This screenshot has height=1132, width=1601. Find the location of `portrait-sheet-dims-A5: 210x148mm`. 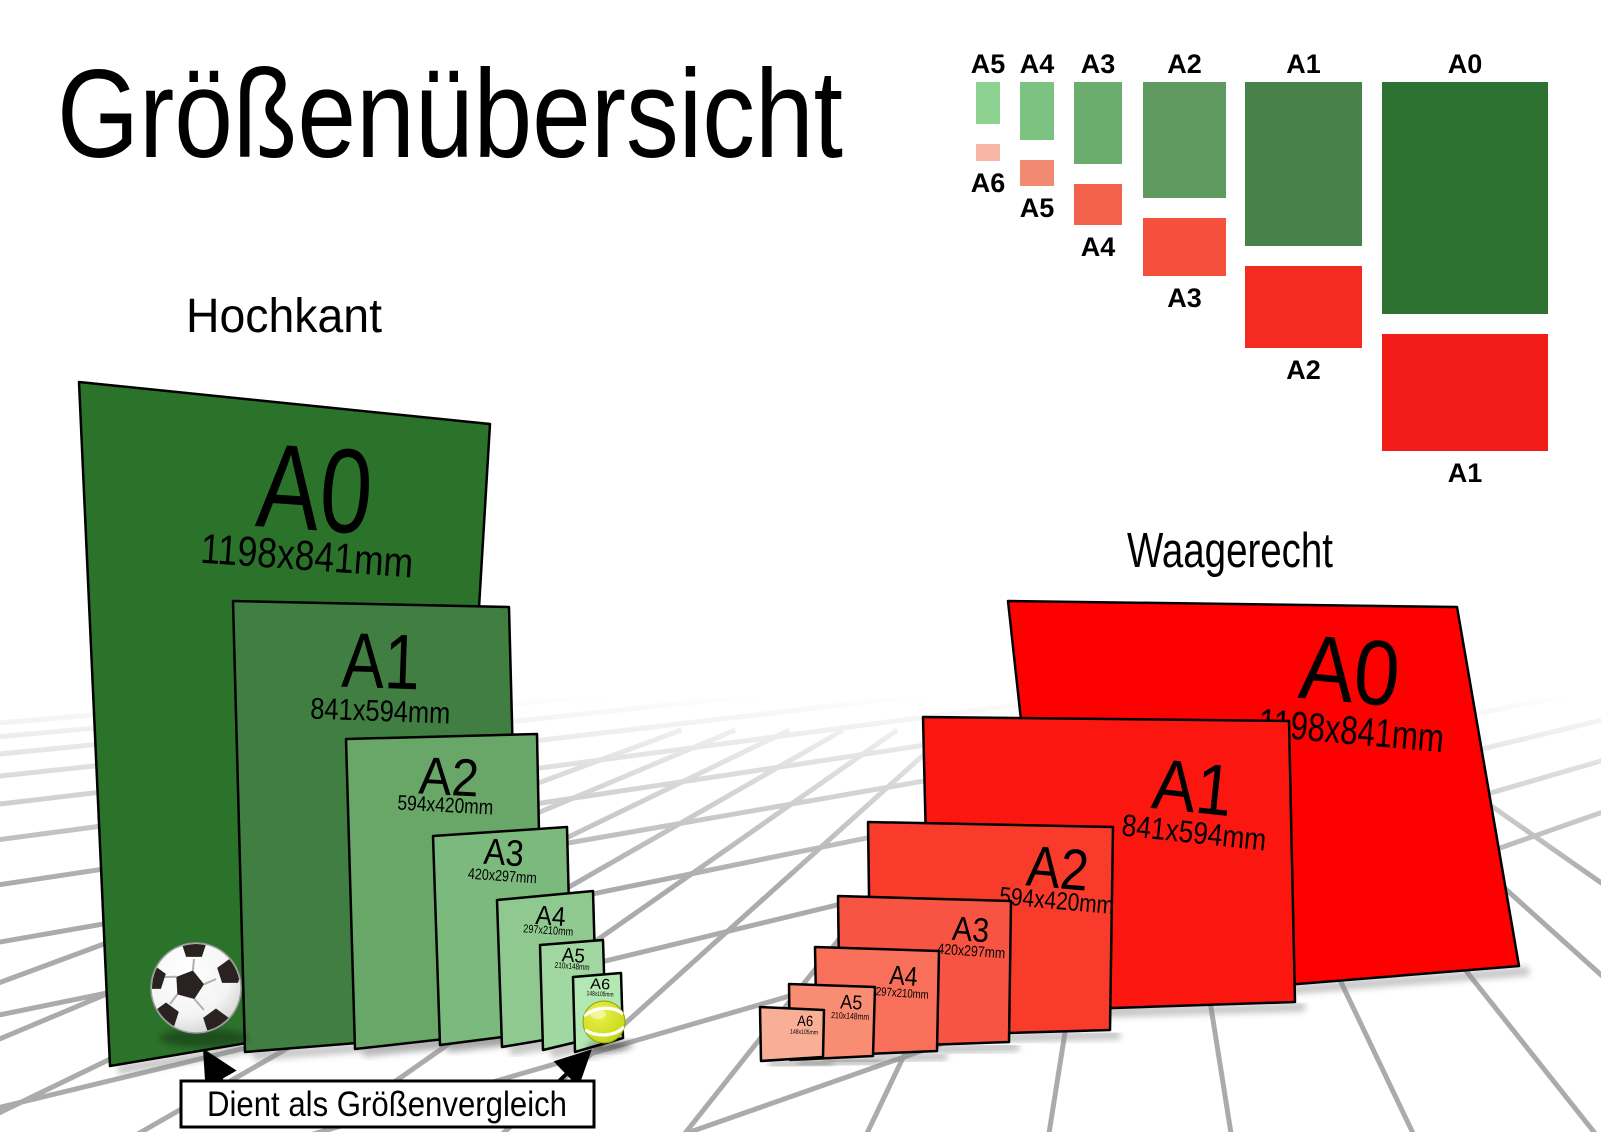

portrait-sheet-dims-A5: 210x148mm is located at coordinates (572, 966).